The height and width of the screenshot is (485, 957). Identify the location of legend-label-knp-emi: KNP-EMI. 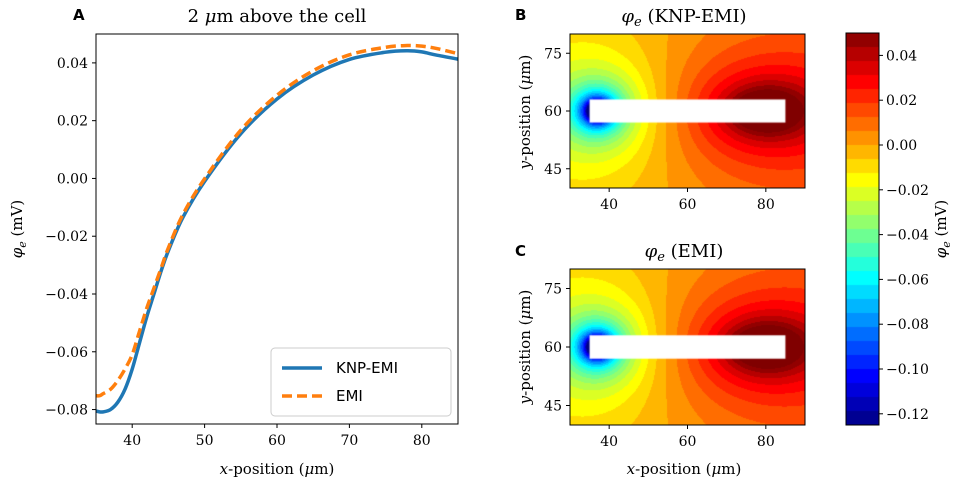
(367, 368).